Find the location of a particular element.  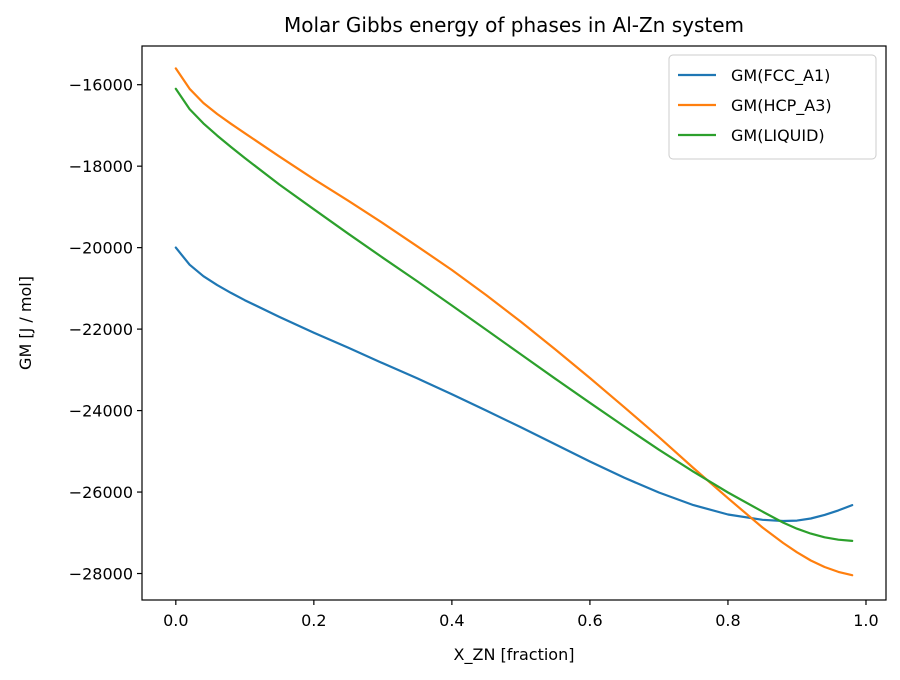

y-tick-label: −28000 is located at coordinates (101, 574).